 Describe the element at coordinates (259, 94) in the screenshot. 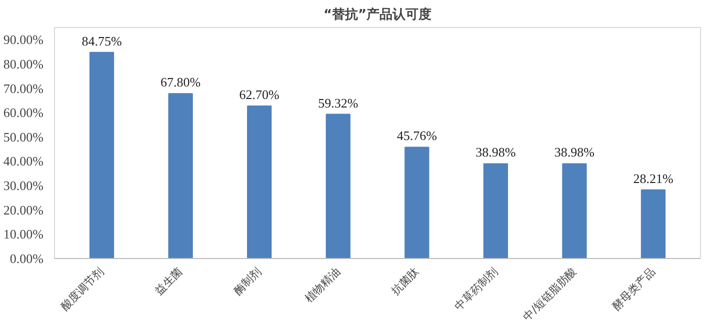

I see `data-label: 62.70%` at that location.